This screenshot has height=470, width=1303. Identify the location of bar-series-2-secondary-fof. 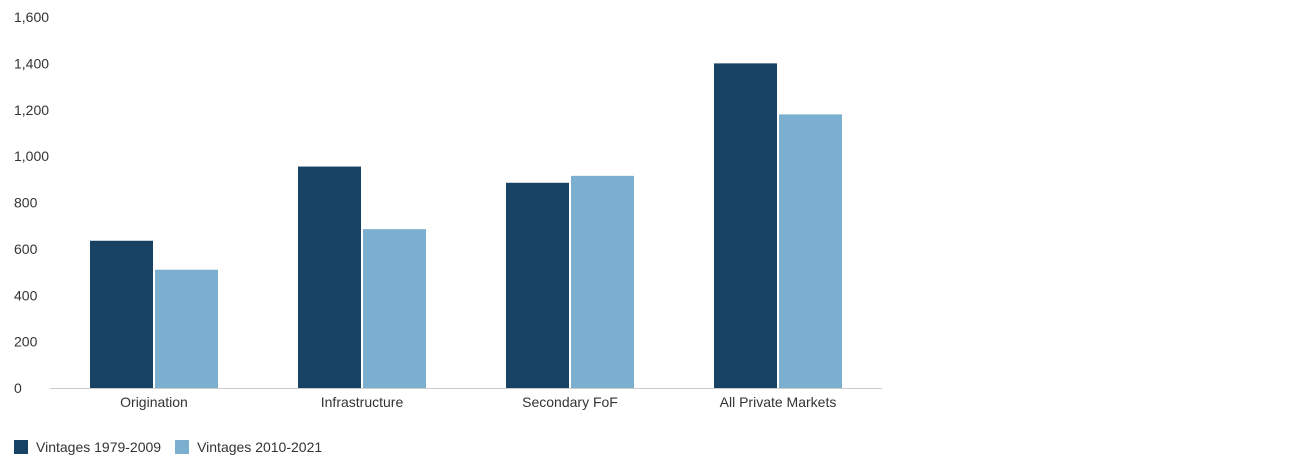
(602, 281).